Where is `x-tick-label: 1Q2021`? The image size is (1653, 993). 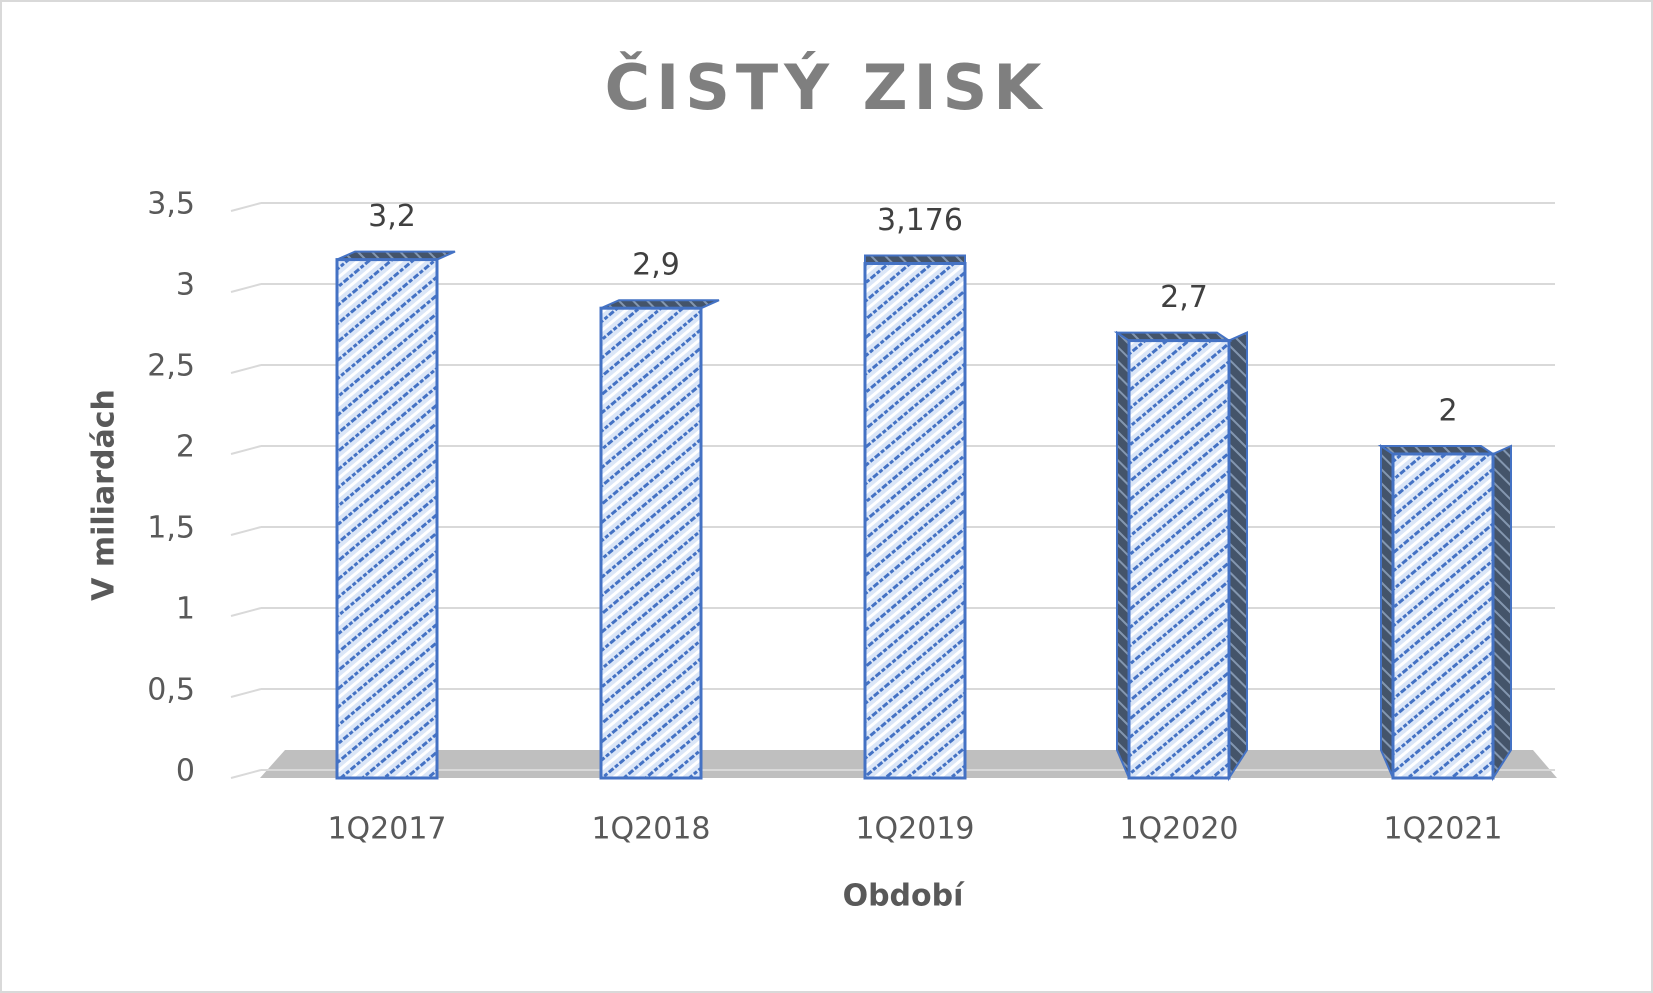
x-tick-label: 1Q2021 is located at coordinates (1442, 829).